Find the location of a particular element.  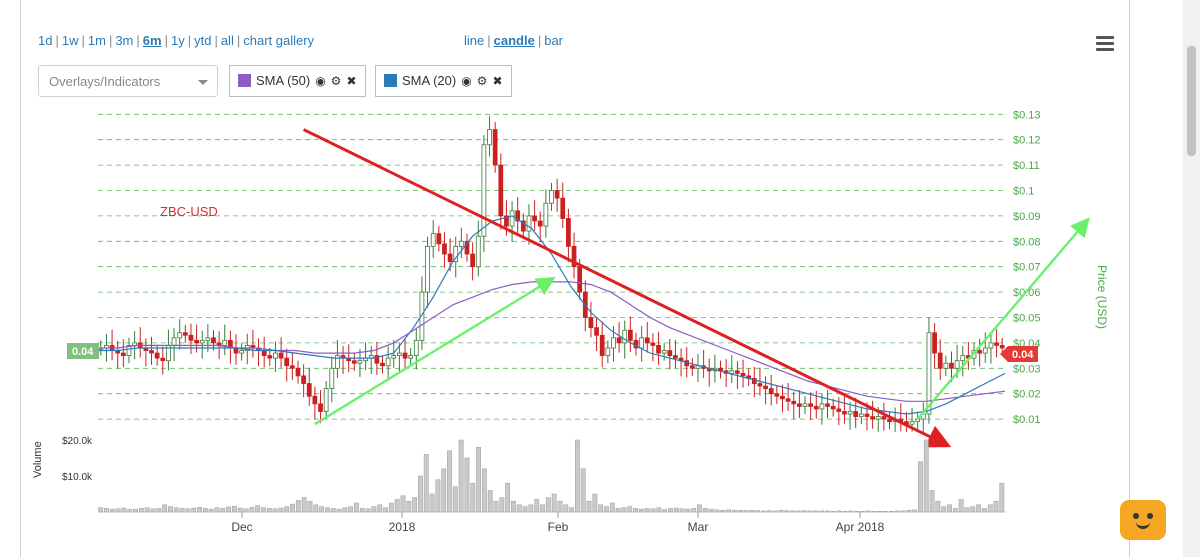

type-line: line is located at coordinates (474, 40).